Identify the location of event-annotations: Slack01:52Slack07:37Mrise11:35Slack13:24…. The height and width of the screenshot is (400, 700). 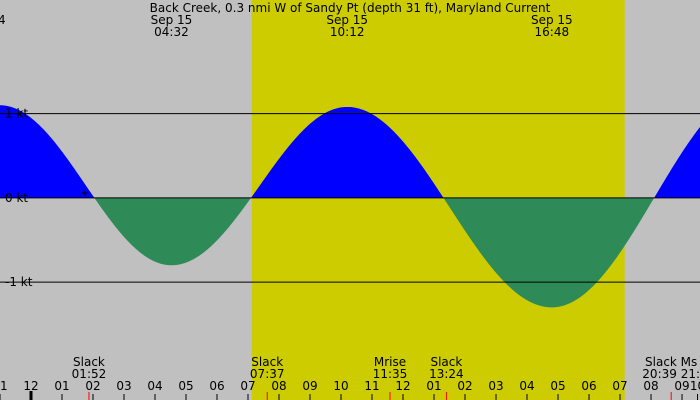
(386, 368).